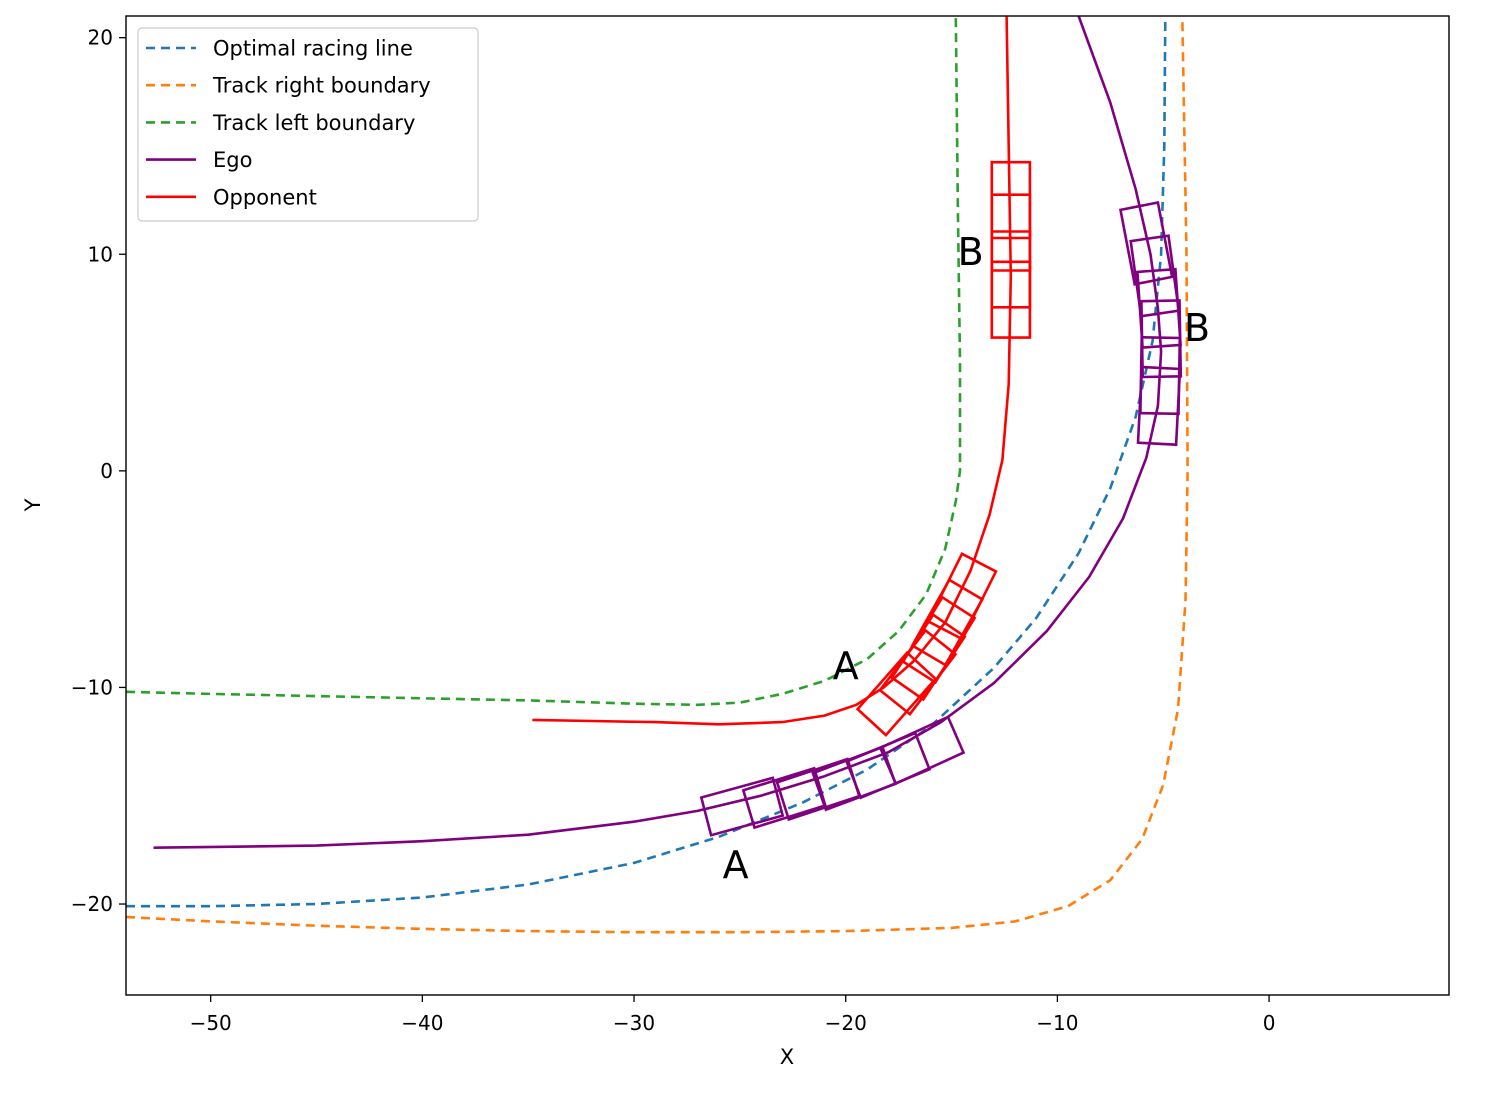 This screenshot has width=1502, height=1093. What do you see at coordinates (265, 197) in the screenshot?
I see `legend-label-opponent: Opponent` at bounding box center [265, 197].